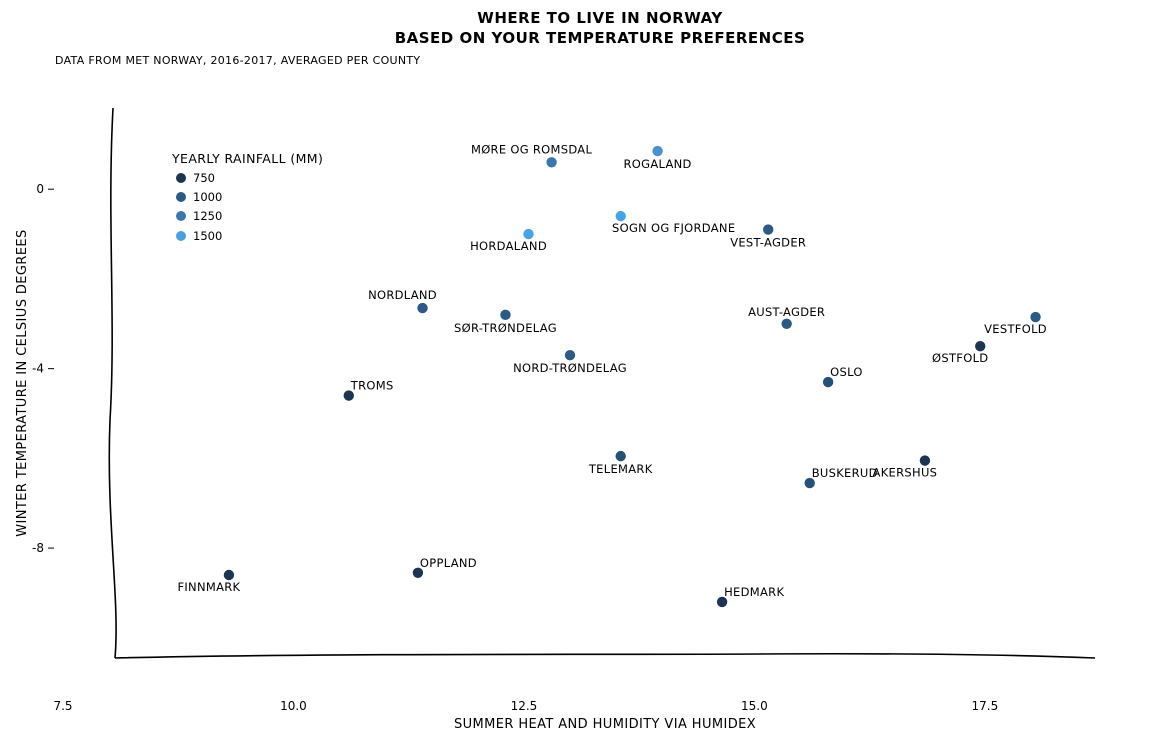  Describe the element at coordinates (204, 178) in the screenshot. I see `legend-label: 750` at that location.